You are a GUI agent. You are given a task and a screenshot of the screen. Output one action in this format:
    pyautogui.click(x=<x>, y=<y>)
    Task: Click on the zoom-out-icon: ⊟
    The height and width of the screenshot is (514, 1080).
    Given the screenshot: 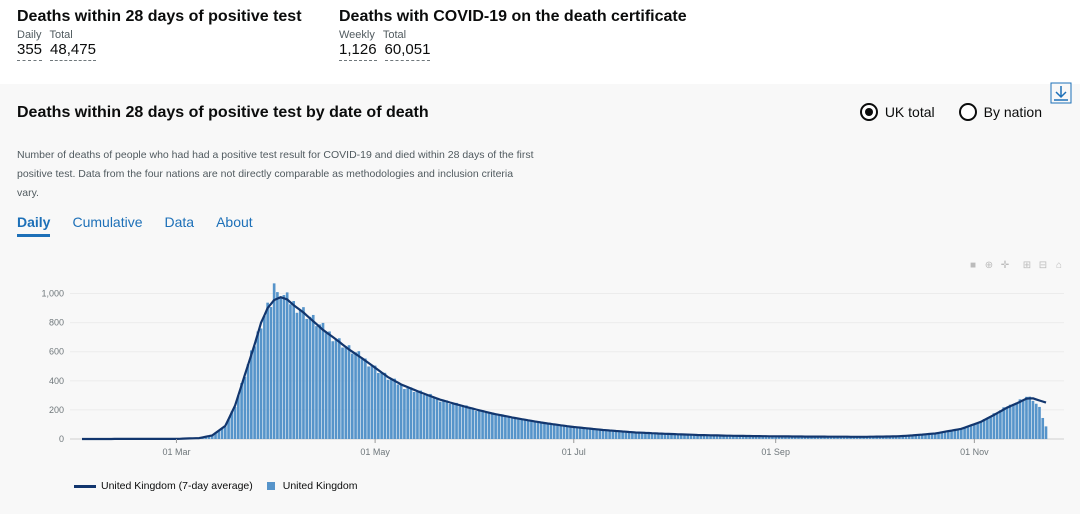 What is the action you would take?
    pyautogui.click(x=1043, y=265)
    